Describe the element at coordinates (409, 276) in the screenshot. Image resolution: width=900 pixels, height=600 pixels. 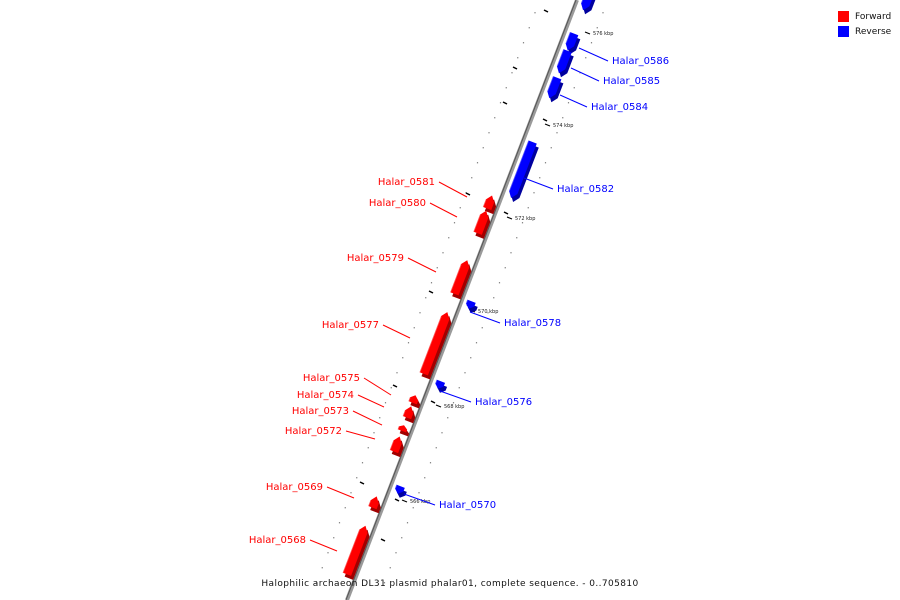
I see `gene-halar_0579: Halar_0579` at that location.